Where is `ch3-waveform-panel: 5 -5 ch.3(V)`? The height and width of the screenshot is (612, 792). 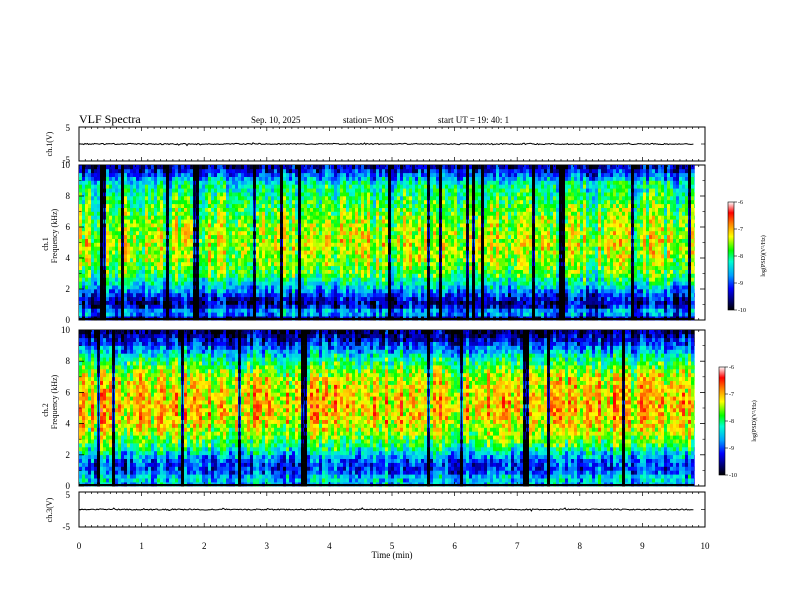 ch3-waveform-panel: 5 -5 ch.3(V) is located at coordinates (375, 511).